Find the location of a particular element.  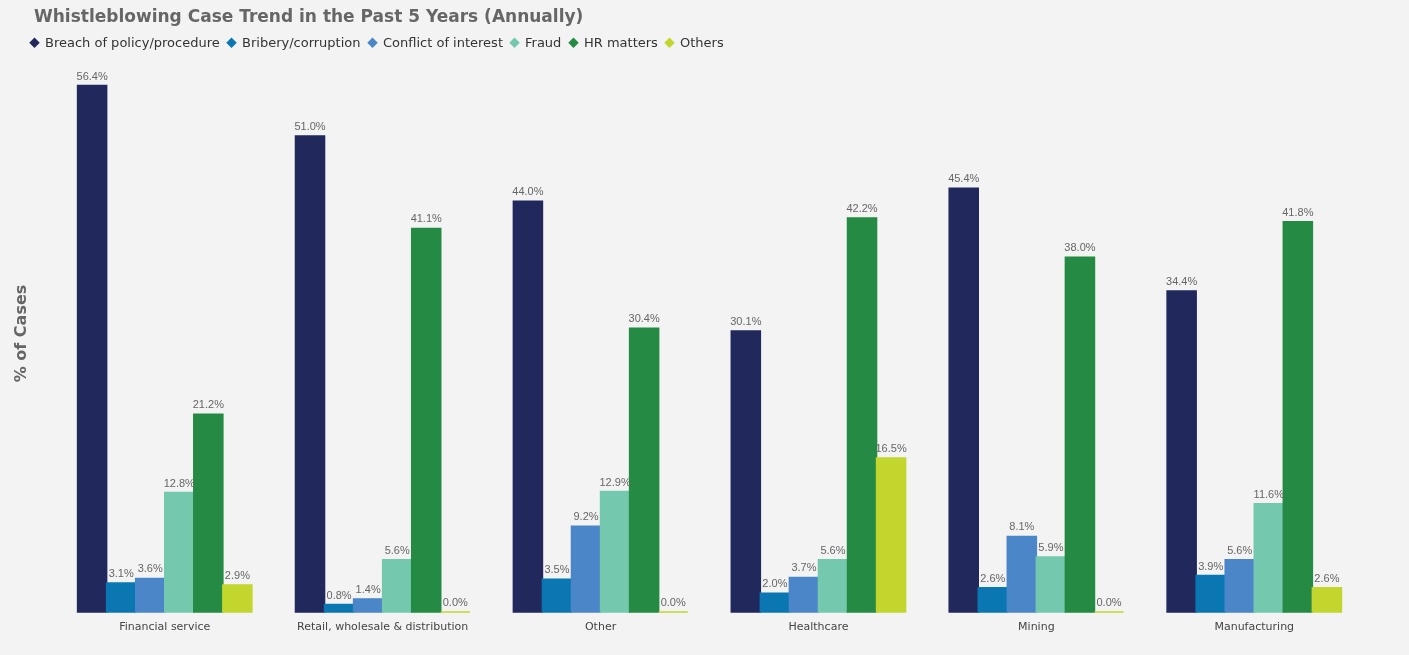

legend-label: HR matters is located at coordinates (621, 42).